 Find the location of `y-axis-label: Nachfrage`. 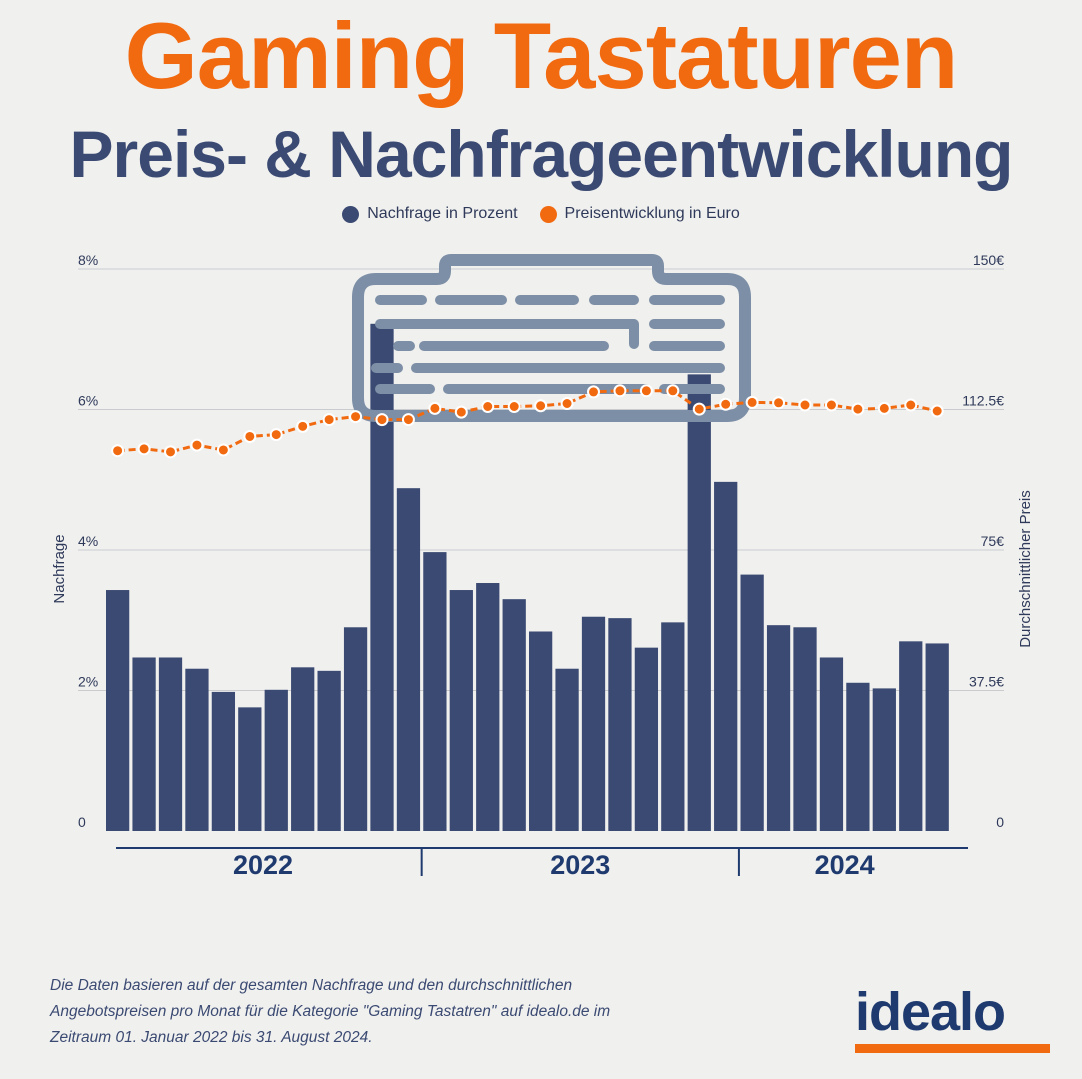

y-axis-label: Nachfrage is located at coordinates (59, 568).